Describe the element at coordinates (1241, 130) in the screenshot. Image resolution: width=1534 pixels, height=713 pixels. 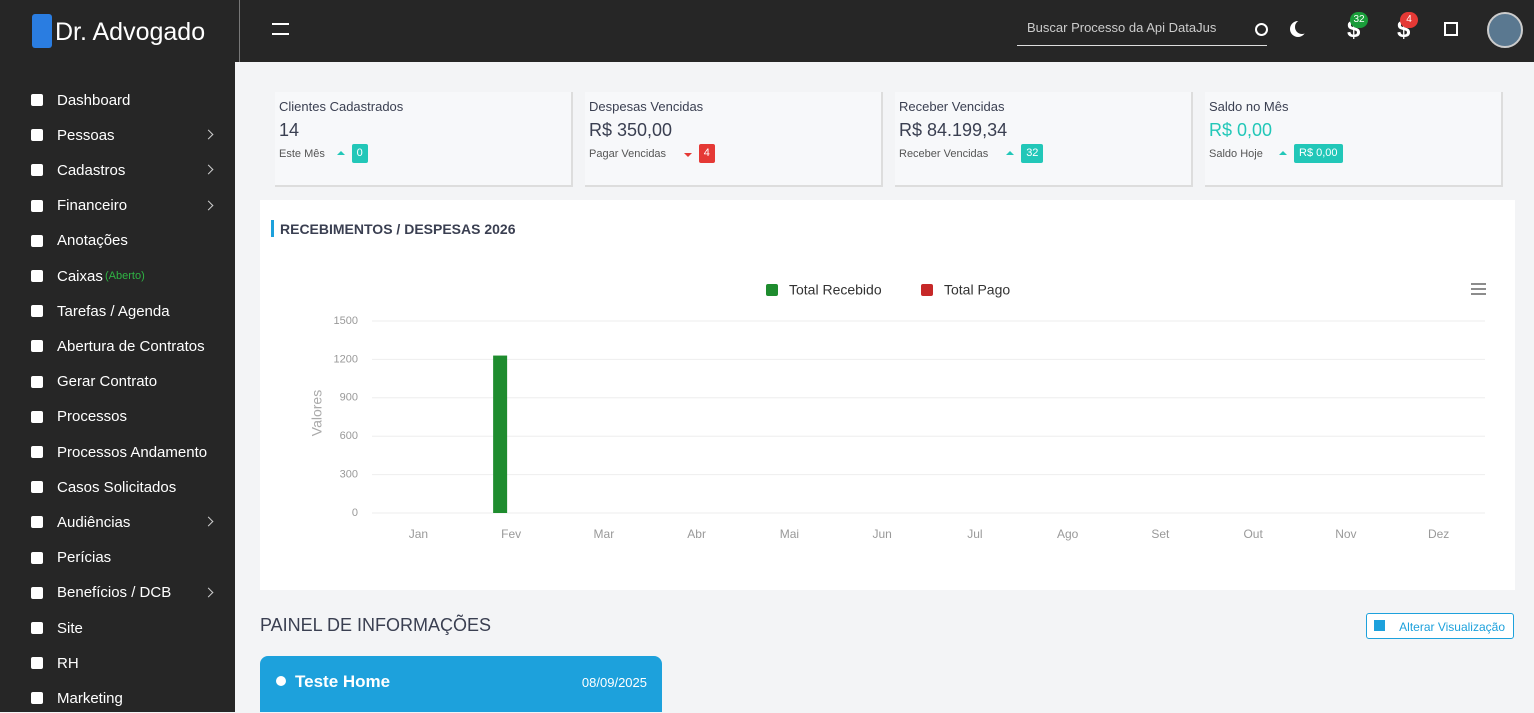
I see `card-value: R$ 0,00` at that location.